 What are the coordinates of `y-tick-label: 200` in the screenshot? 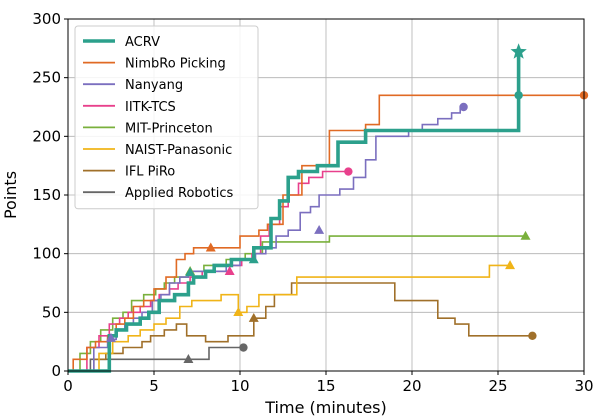 It's located at (46, 136).